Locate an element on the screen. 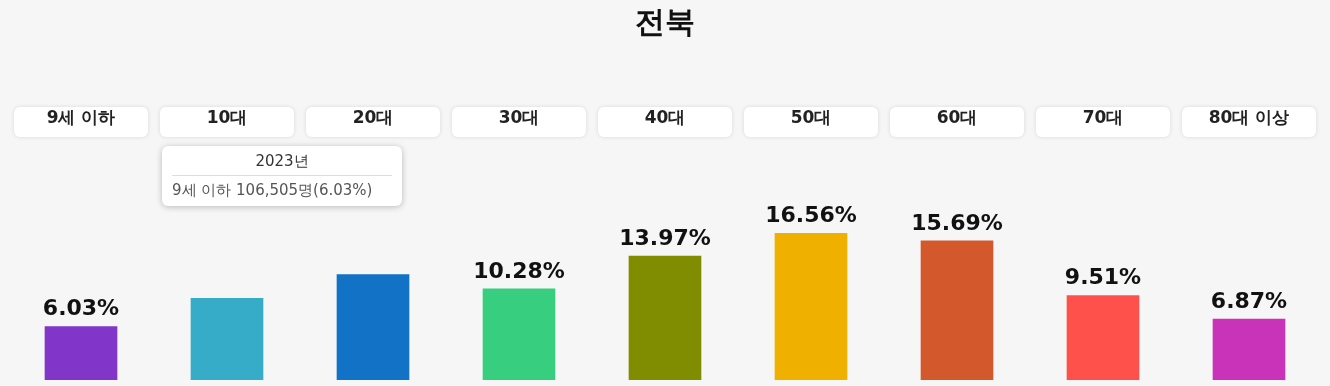 The image size is (1330, 386). x-tick-label: 50대 is located at coordinates (811, 116).